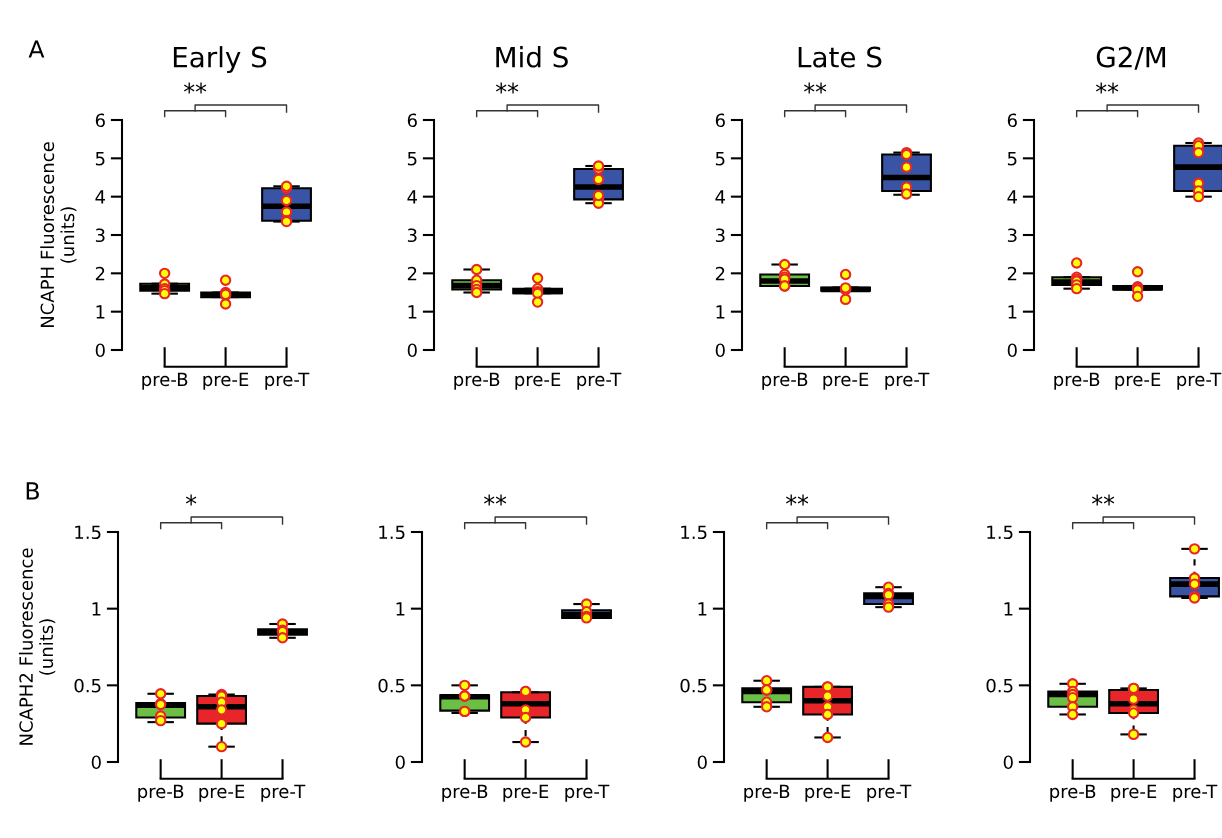  Describe the element at coordinates (532, 57) in the screenshot. I see `chart-title: Mid S` at that location.